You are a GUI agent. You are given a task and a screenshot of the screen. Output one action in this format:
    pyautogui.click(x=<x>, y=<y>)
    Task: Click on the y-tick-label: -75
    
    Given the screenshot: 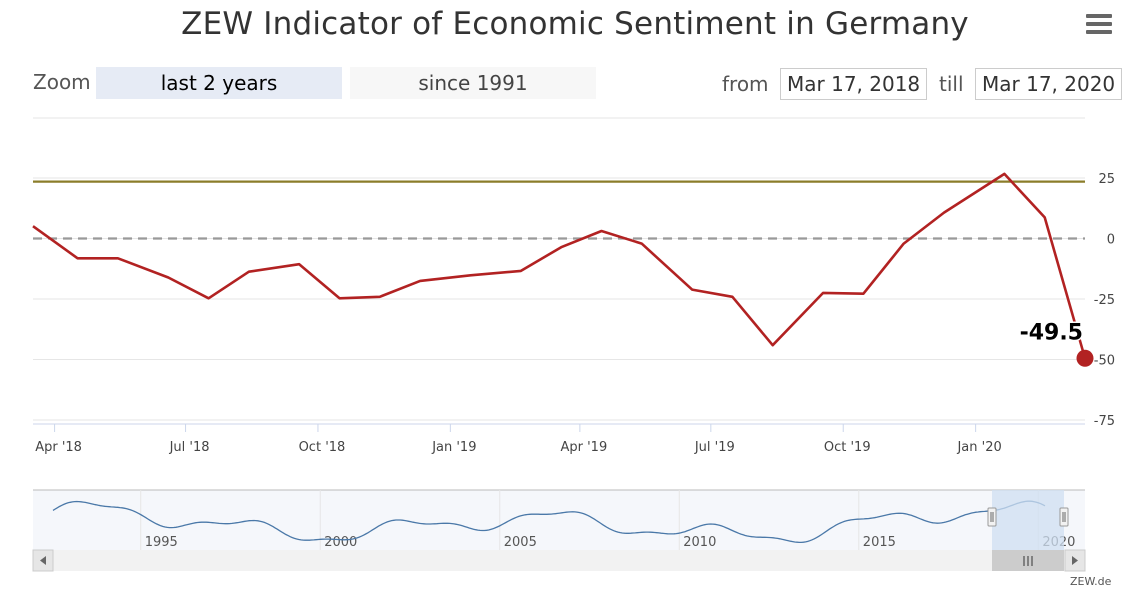 What is the action you would take?
    pyautogui.click(x=1104, y=421)
    